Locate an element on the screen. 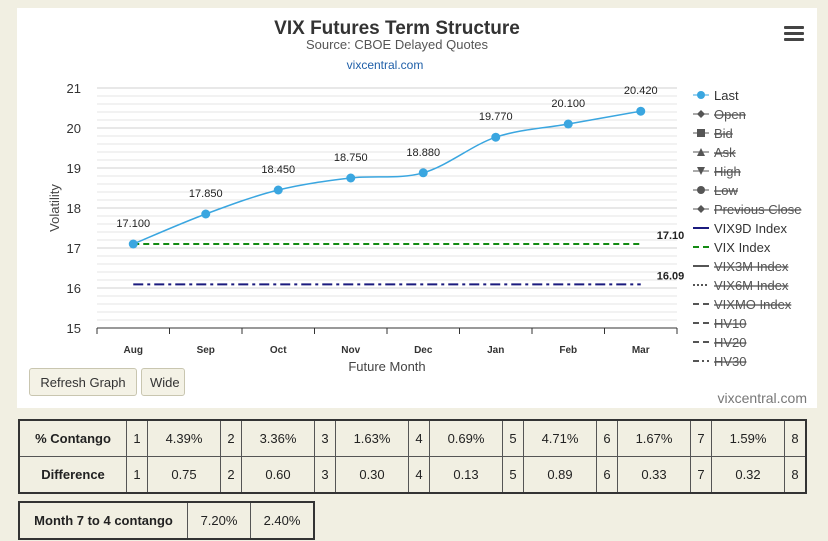  legend-item: VIX6M Index is located at coordinates (741, 285).